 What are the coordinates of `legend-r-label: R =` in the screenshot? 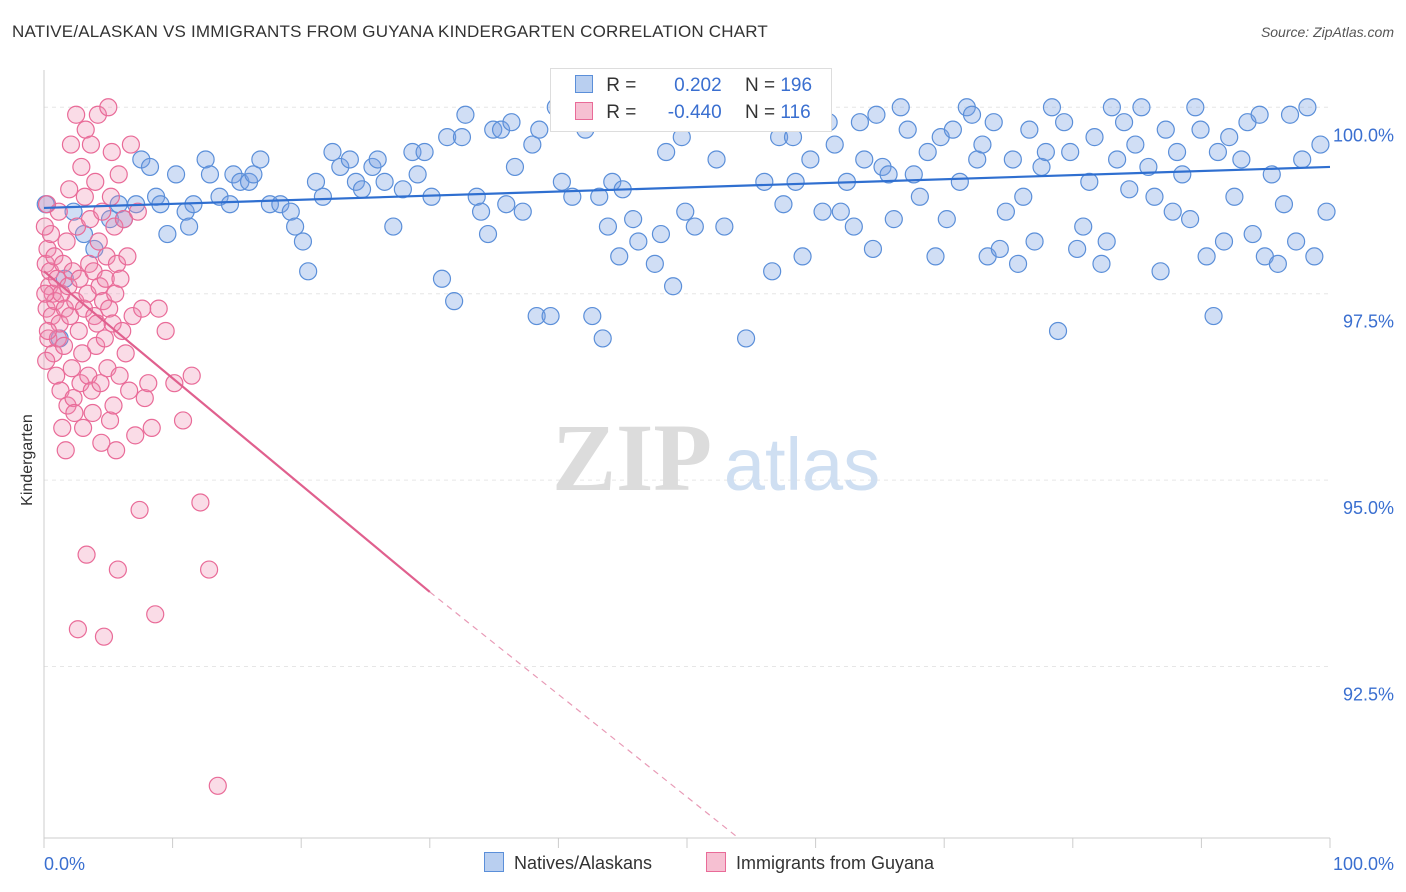 It's located at (621, 85).